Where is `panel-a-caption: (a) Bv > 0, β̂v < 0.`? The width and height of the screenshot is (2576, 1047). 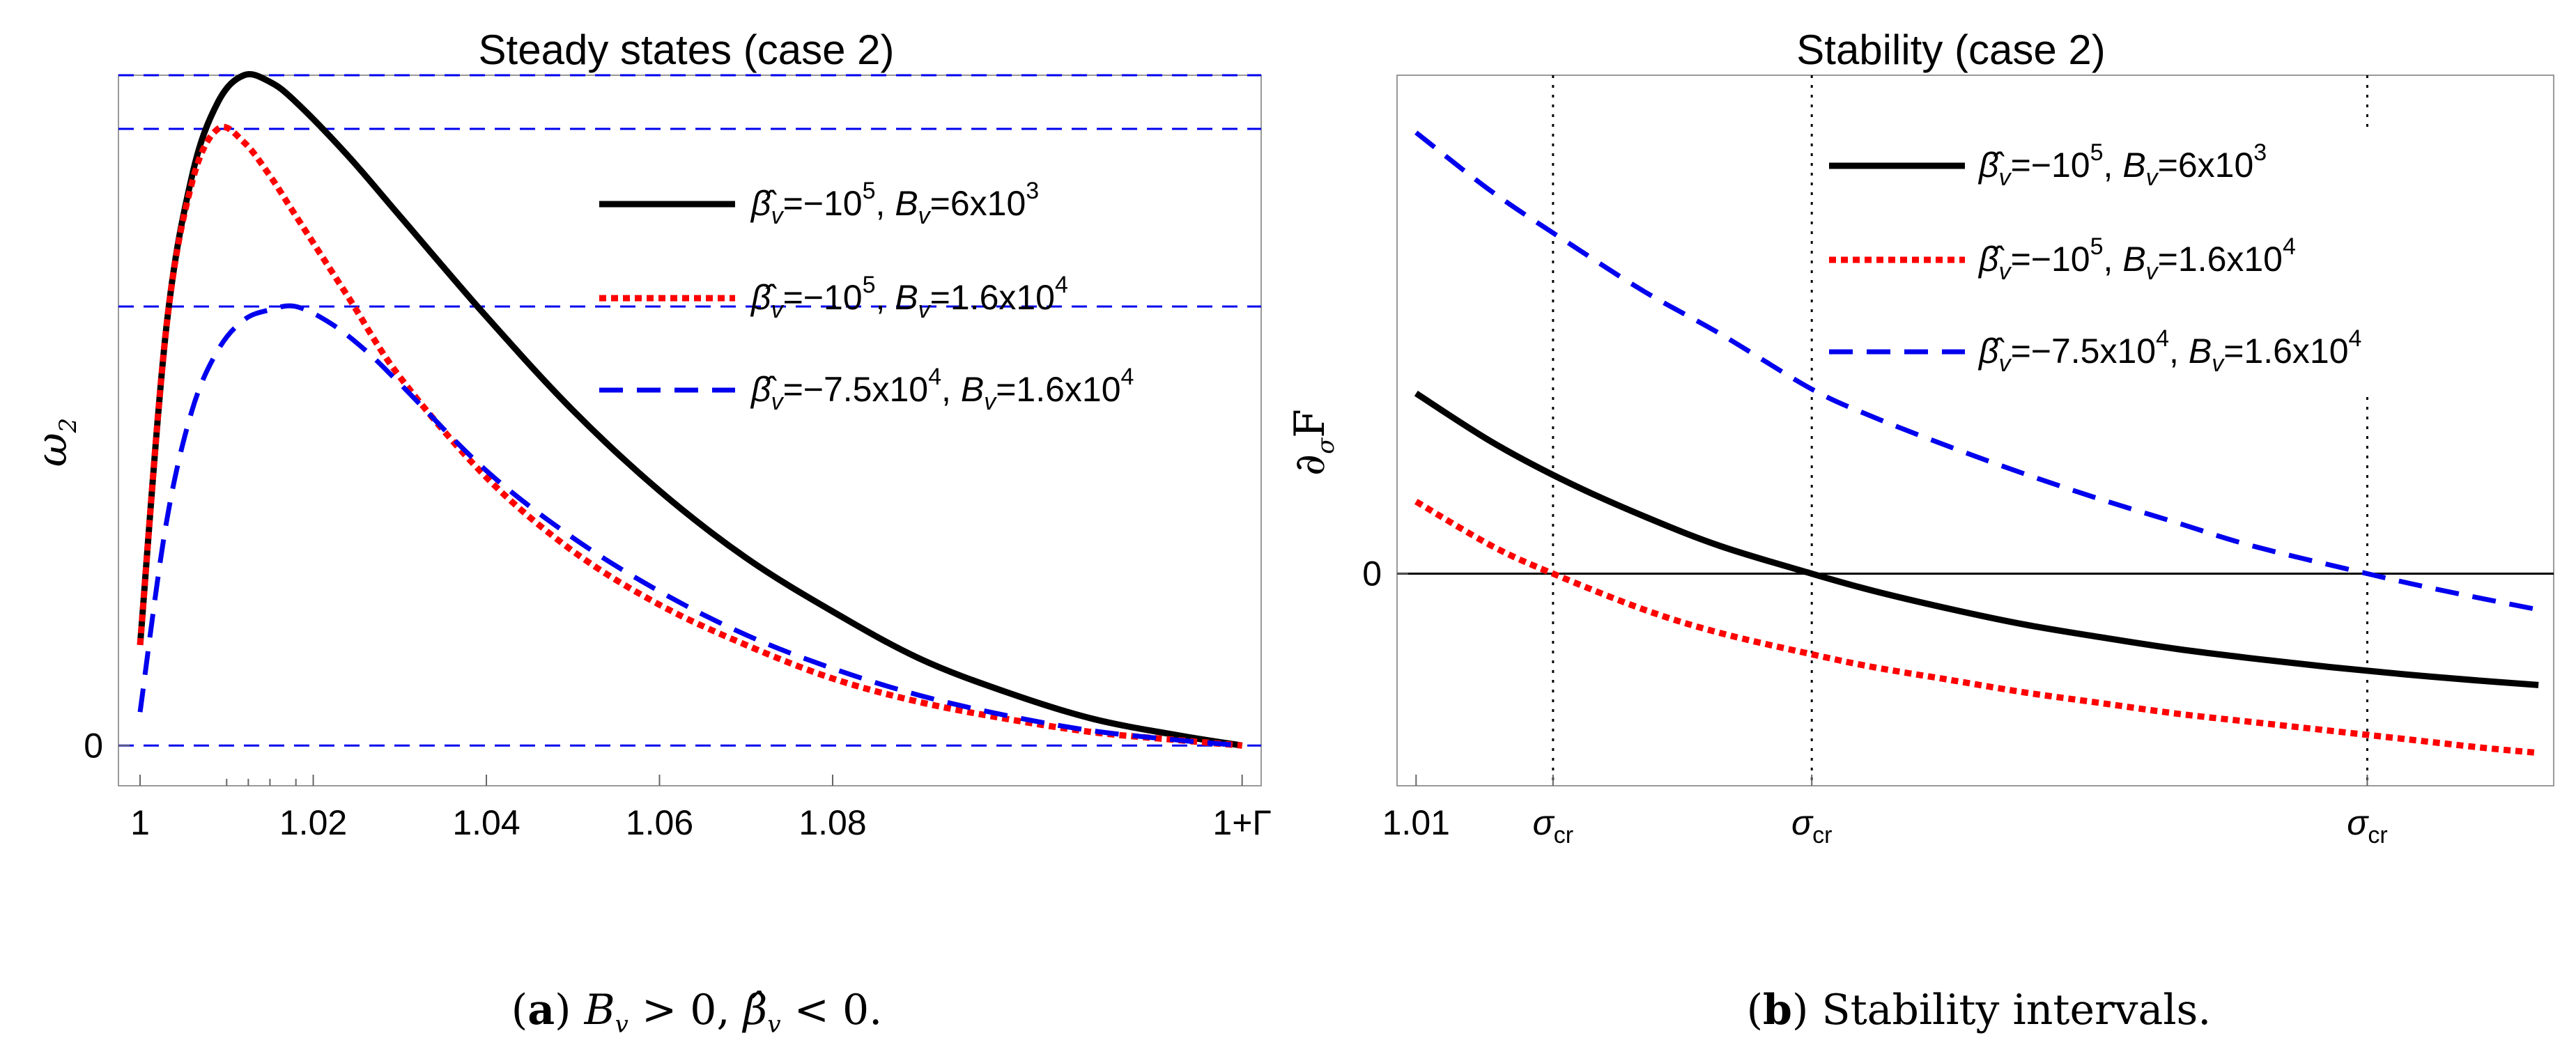
panel-a-caption: (a) Bv > 0, β̂v < 0. is located at coordinates (696, 1012).